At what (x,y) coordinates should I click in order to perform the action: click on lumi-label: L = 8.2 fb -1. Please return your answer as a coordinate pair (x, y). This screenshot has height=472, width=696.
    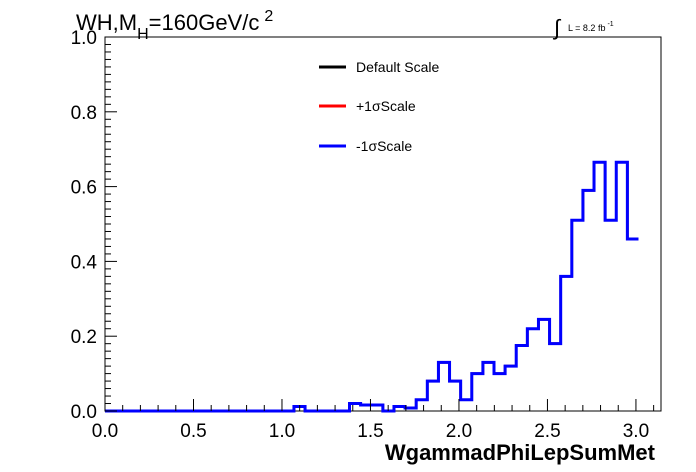
    Looking at the image, I should click on (591, 27).